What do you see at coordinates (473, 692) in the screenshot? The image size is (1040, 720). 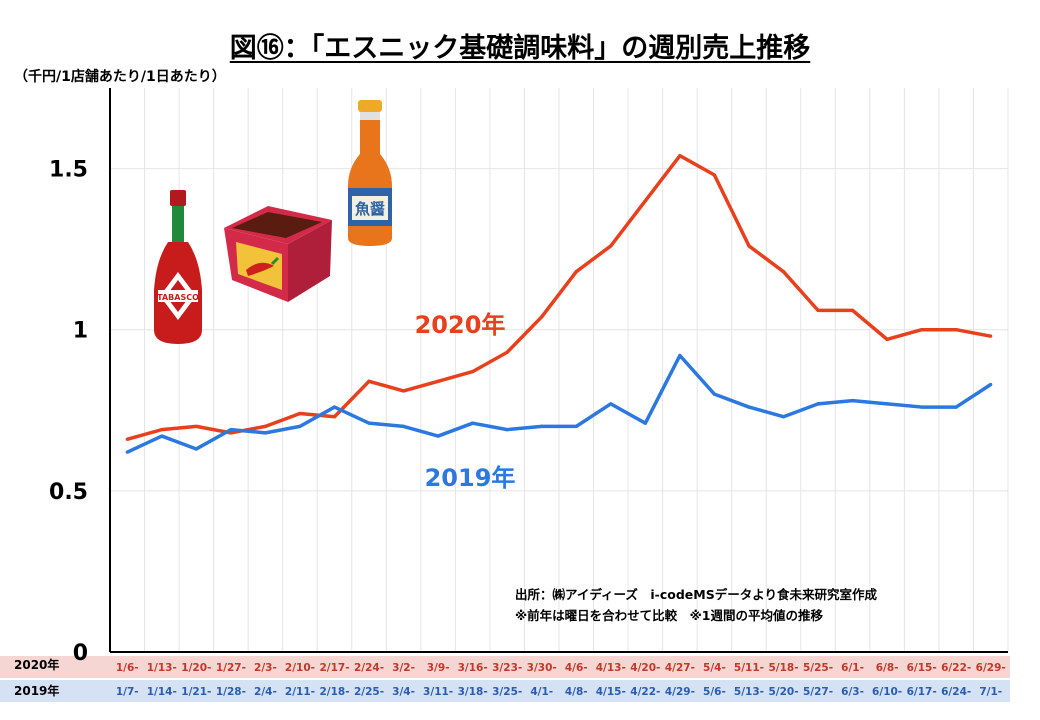 I see `x-tick-label-2019: 3/18-` at bounding box center [473, 692].